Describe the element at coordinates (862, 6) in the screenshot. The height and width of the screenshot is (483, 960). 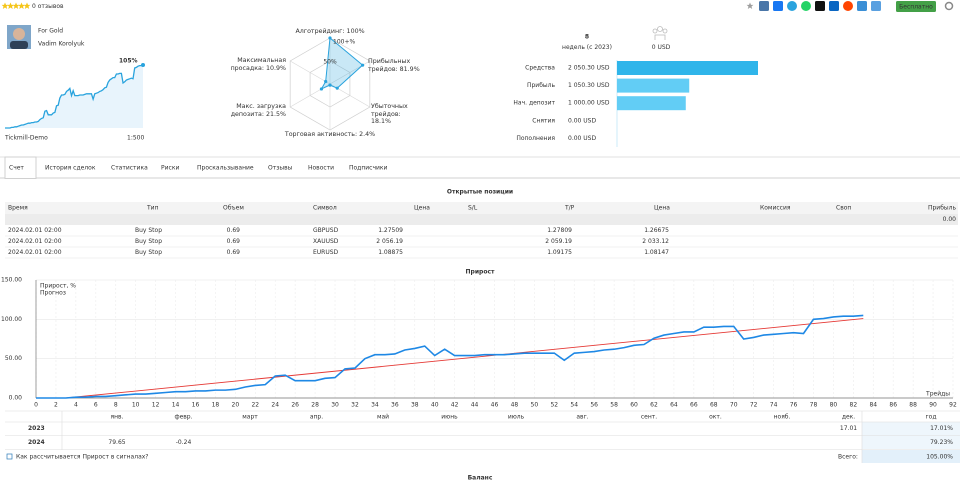
I see `share-icon` at that location.